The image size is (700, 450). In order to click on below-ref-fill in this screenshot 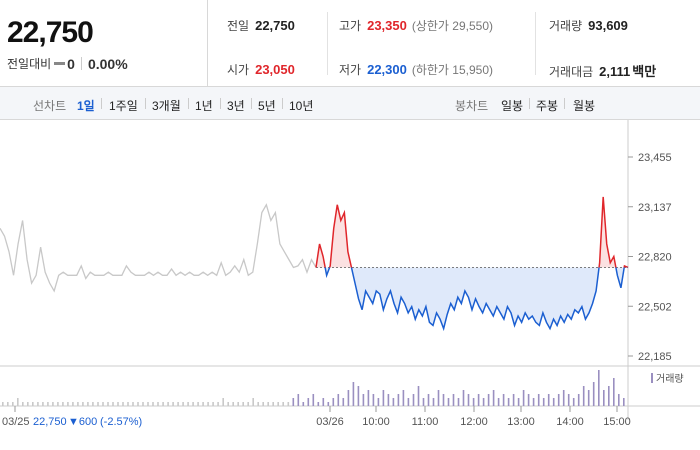, I will do `click(472, 298)`.